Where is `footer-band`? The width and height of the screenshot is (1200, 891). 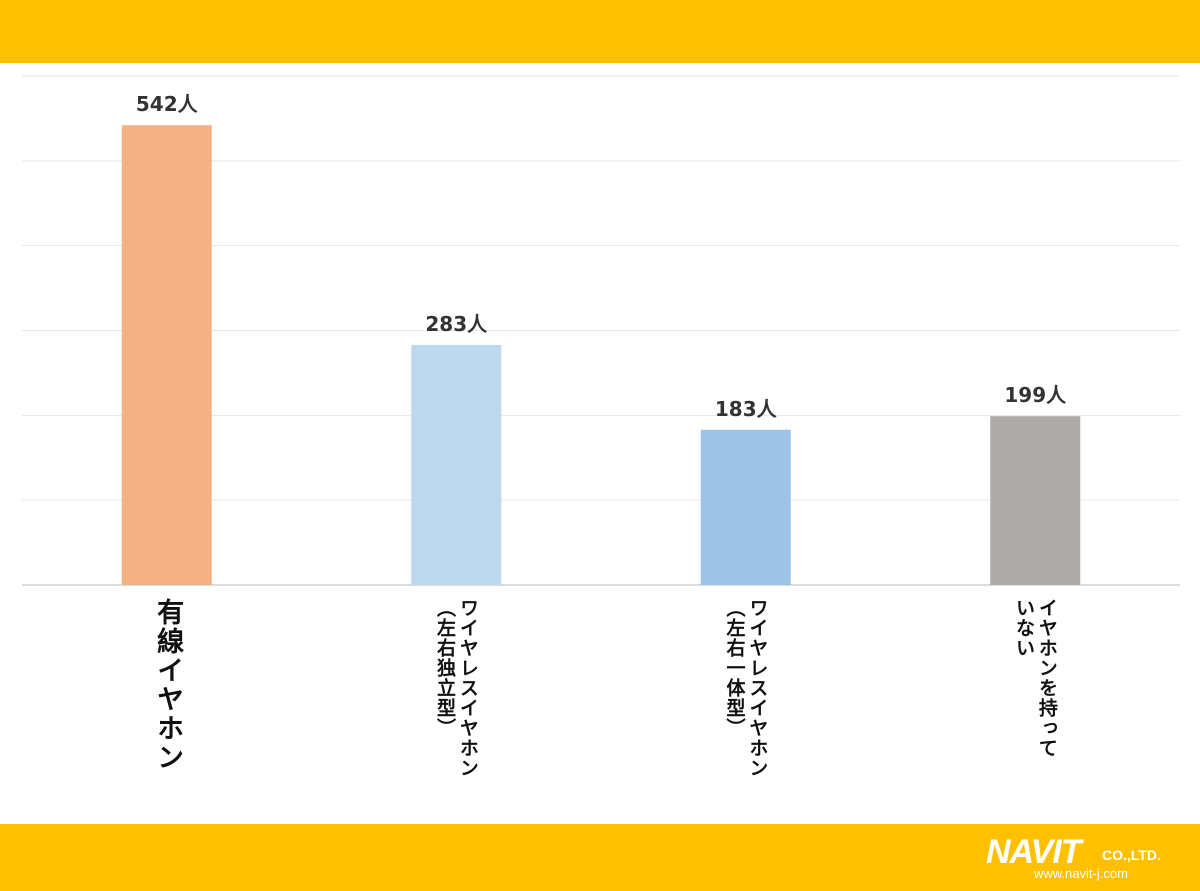 footer-band is located at coordinates (600, 857).